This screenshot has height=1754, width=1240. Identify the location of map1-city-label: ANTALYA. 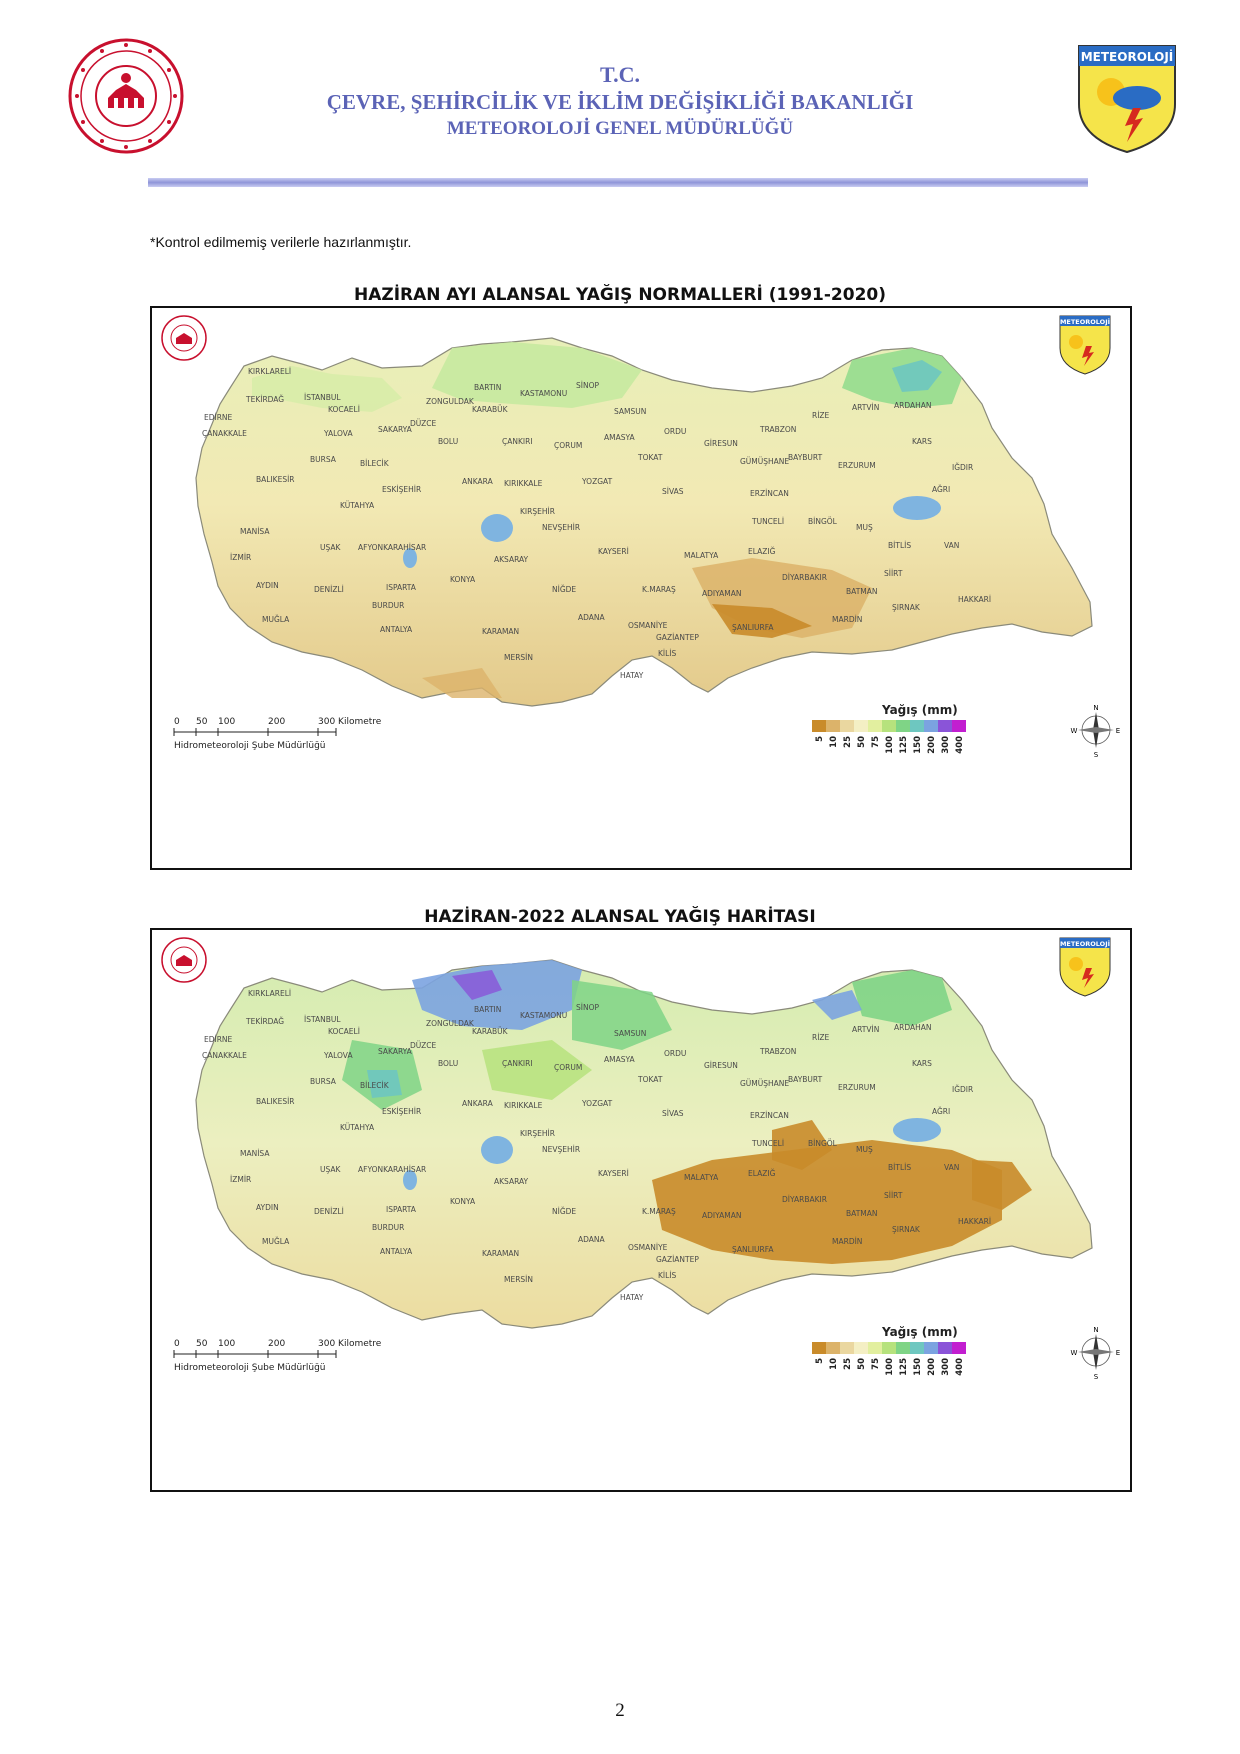
(396, 629).